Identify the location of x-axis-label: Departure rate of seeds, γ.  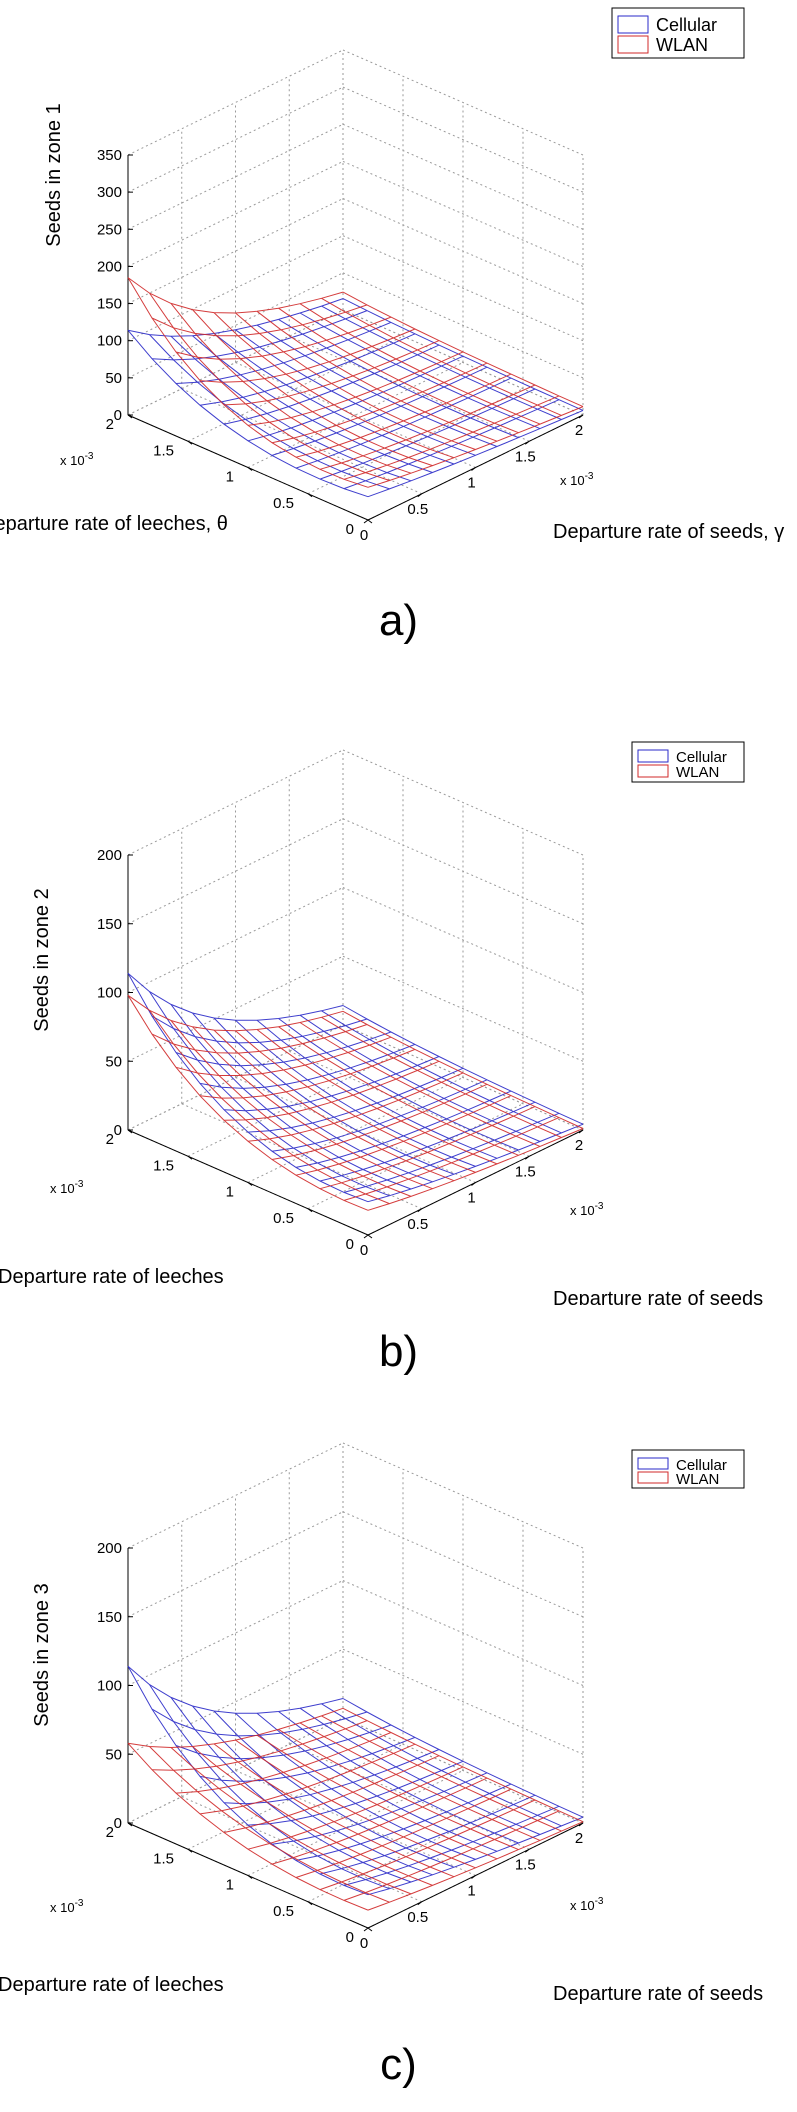
(668, 532).